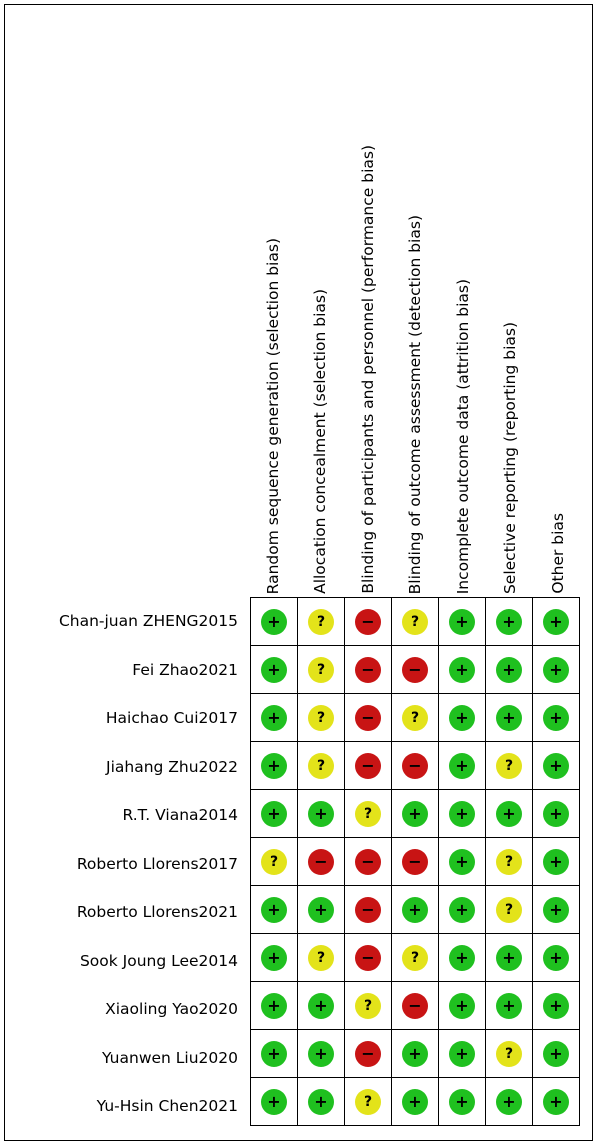 This screenshot has height=1145, width=597. What do you see at coordinates (172, 766) in the screenshot?
I see `study-name: Jiahang Zhu2022` at bounding box center [172, 766].